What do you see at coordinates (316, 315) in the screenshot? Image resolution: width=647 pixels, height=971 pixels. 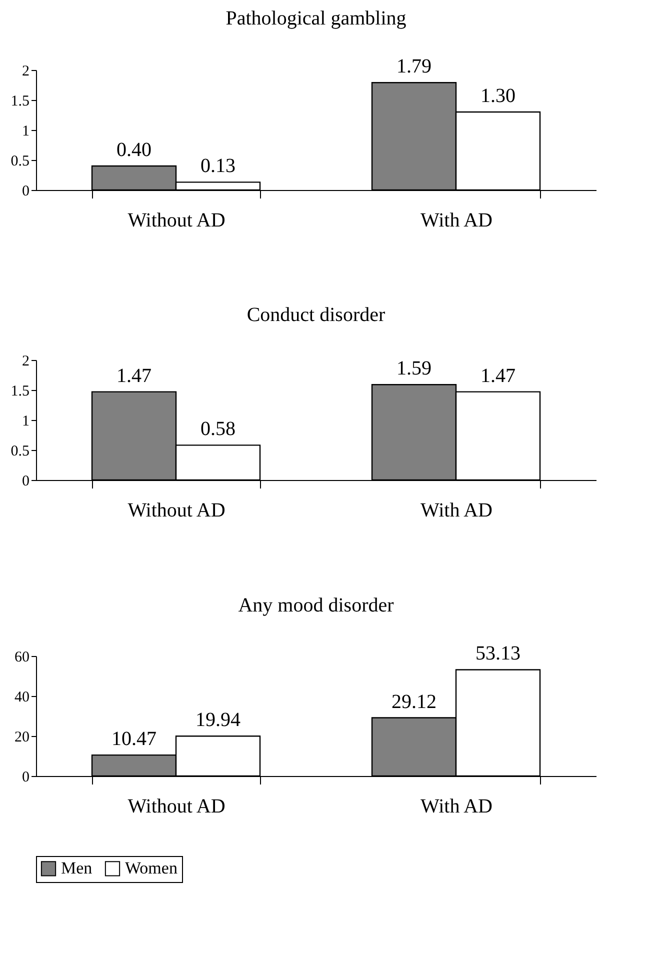 I see `chart-title: Conduct disorder` at bounding box center [316, 315].